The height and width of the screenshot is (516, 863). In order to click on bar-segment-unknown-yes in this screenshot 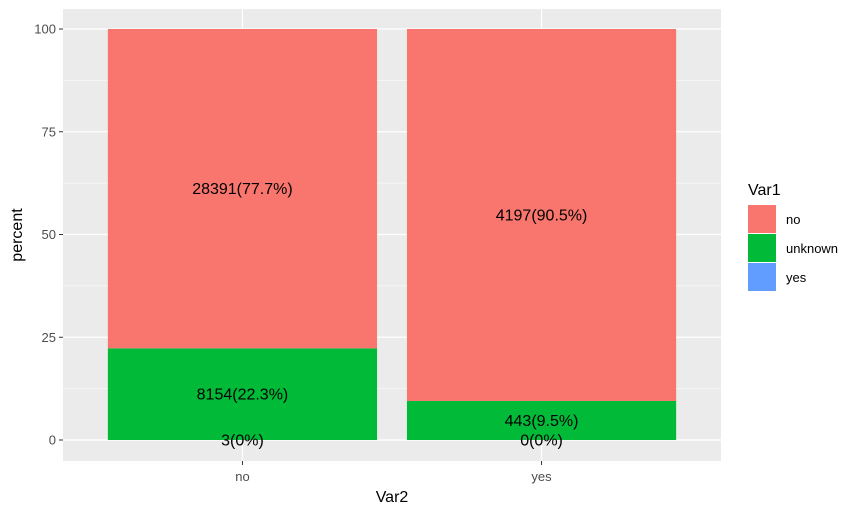, I will do `click(541, 420)`.